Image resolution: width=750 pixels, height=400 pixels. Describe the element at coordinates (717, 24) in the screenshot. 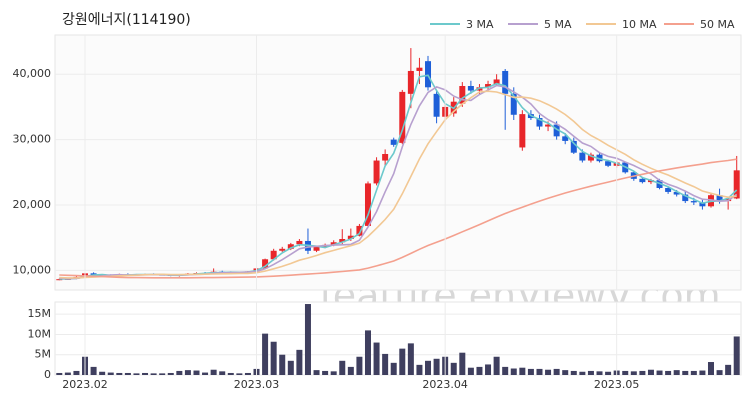

I see `legend-label: 50 MA` at that location.